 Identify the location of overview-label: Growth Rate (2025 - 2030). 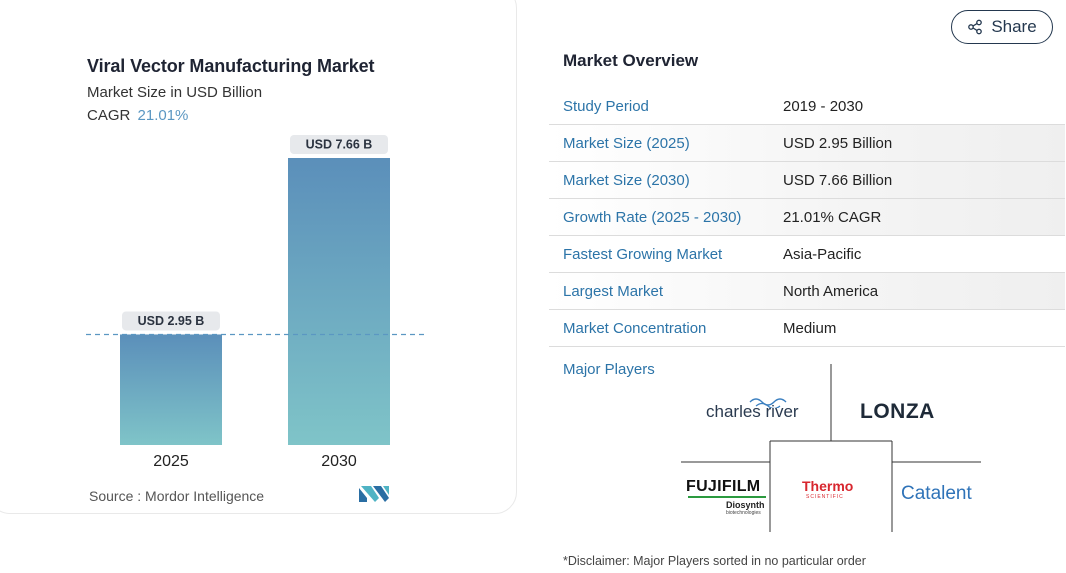
(652, 217).